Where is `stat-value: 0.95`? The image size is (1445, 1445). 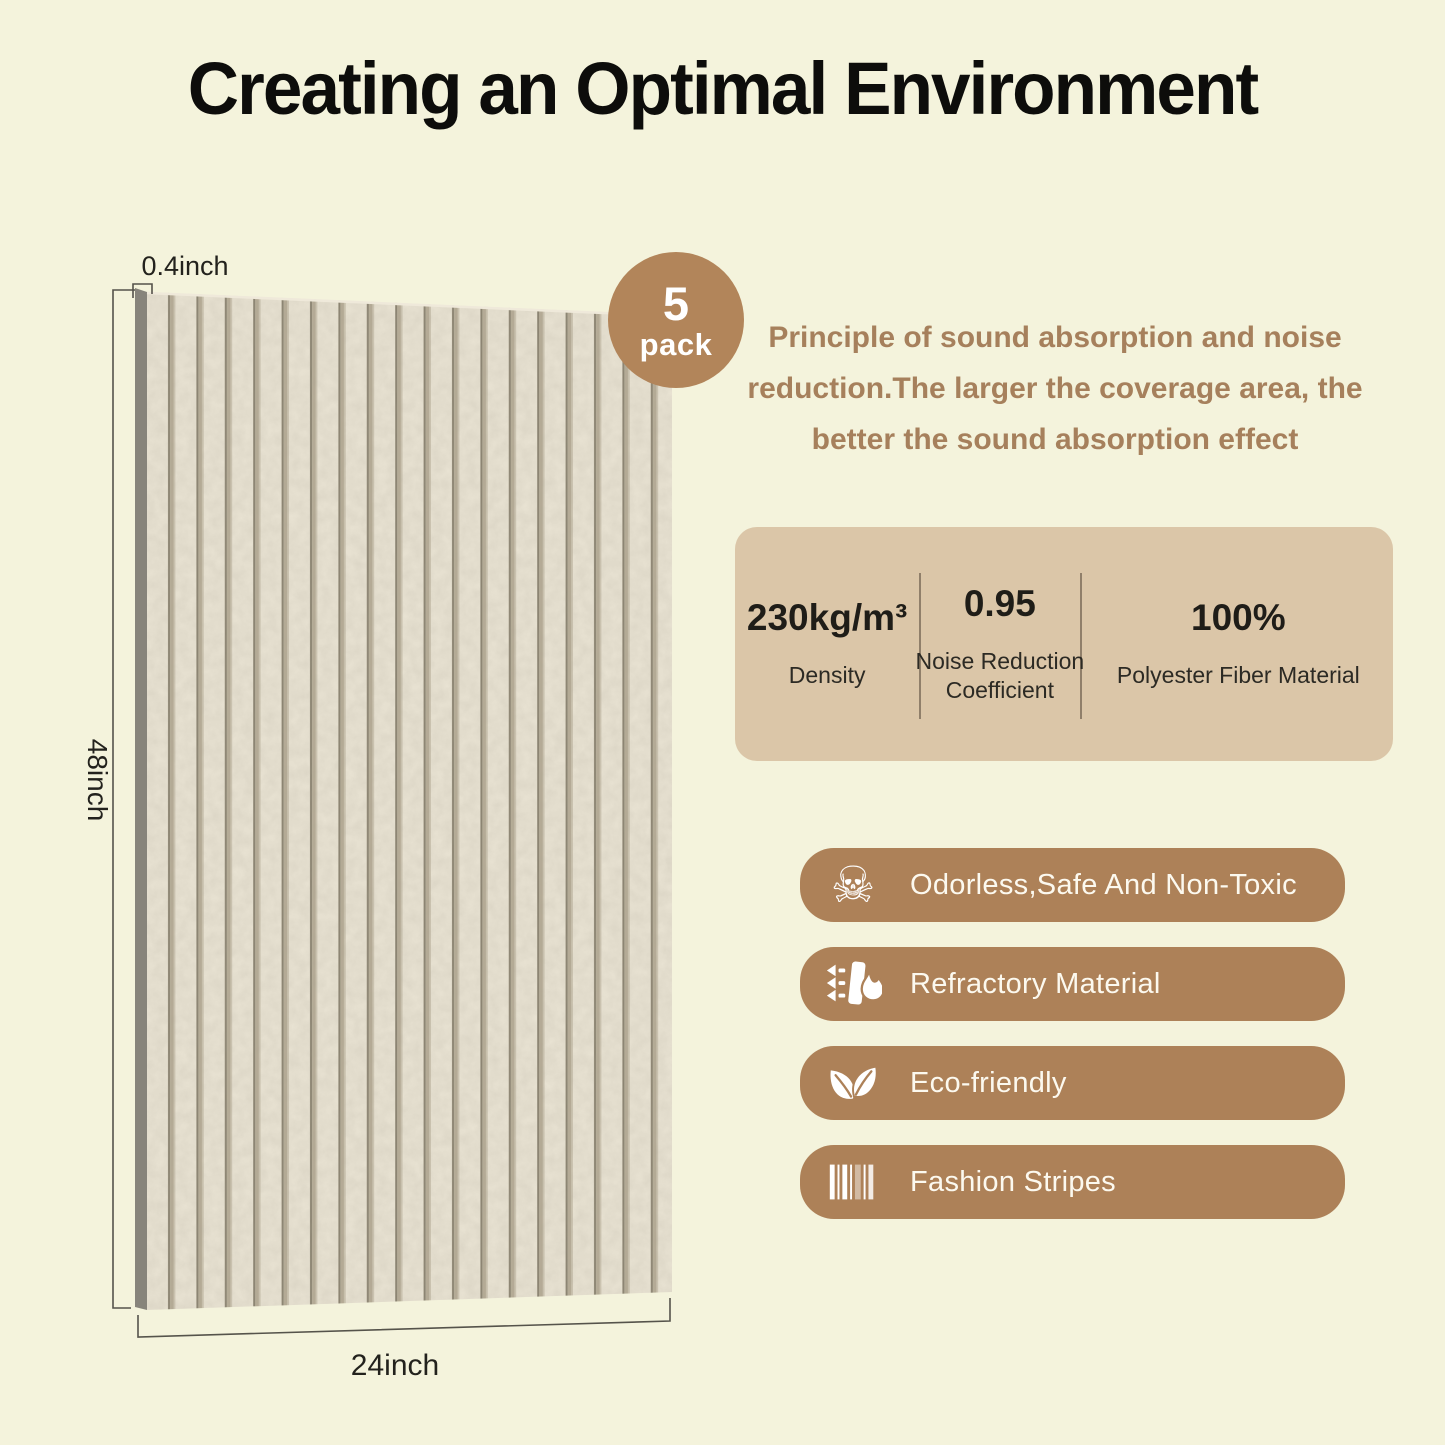
stat-value: 0.95 is located at coordinates (999, 603).